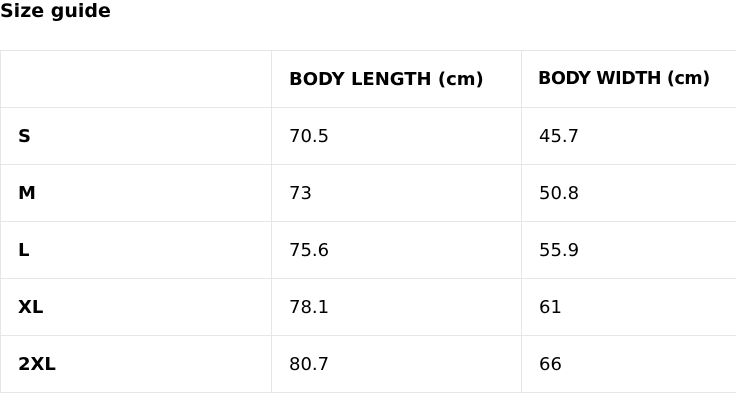  What do you see at coordinates (55, 11) in the screenshot?
I see `page-title: Size guide` at bounding box center [55, 11].